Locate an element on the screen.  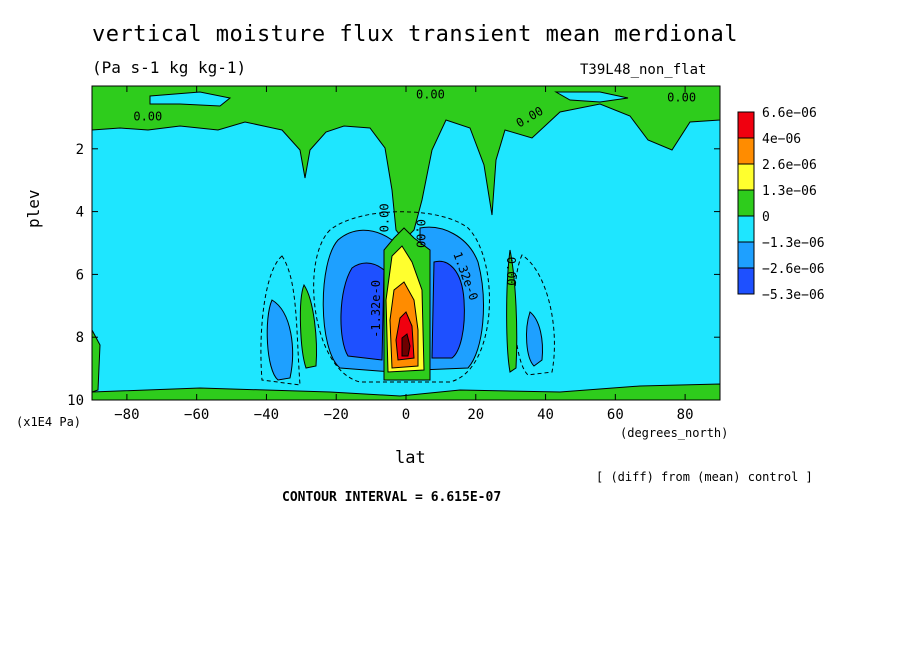
blue-blob-far-left is located at coordinates (280, 340).